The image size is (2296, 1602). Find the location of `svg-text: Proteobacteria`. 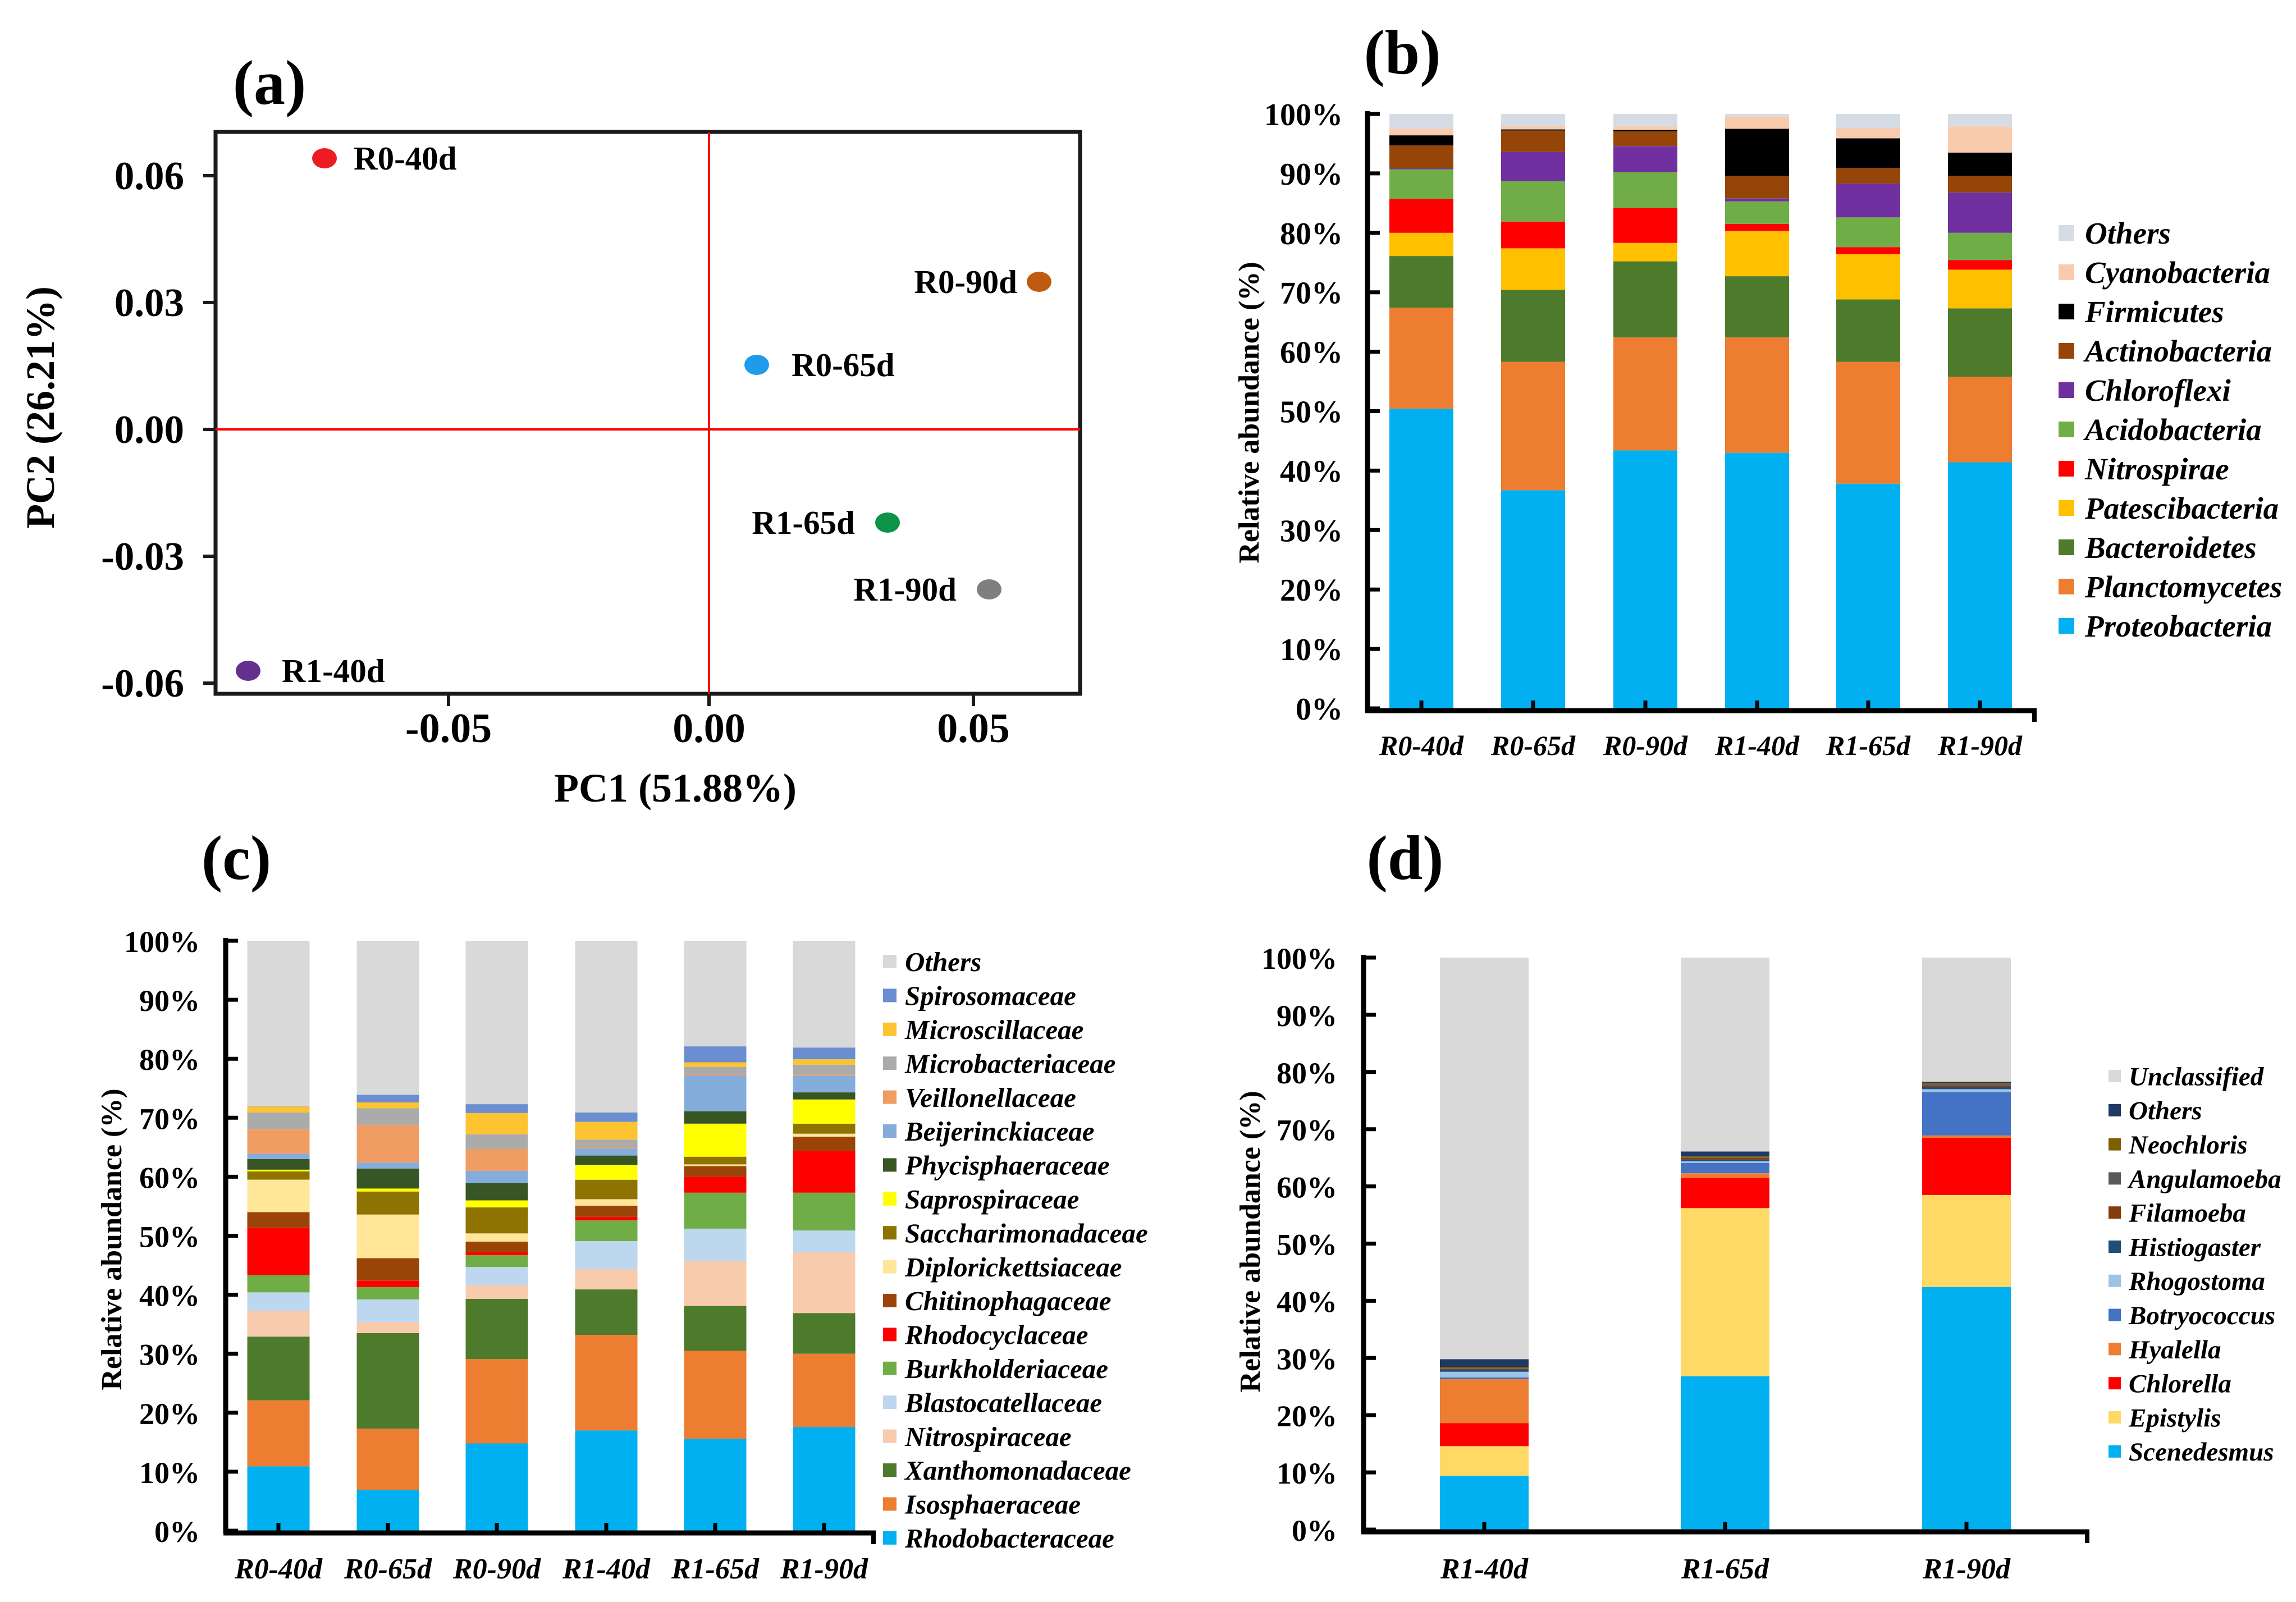

svg-text: Proteobacteria is located at coordinates (2178, 626).